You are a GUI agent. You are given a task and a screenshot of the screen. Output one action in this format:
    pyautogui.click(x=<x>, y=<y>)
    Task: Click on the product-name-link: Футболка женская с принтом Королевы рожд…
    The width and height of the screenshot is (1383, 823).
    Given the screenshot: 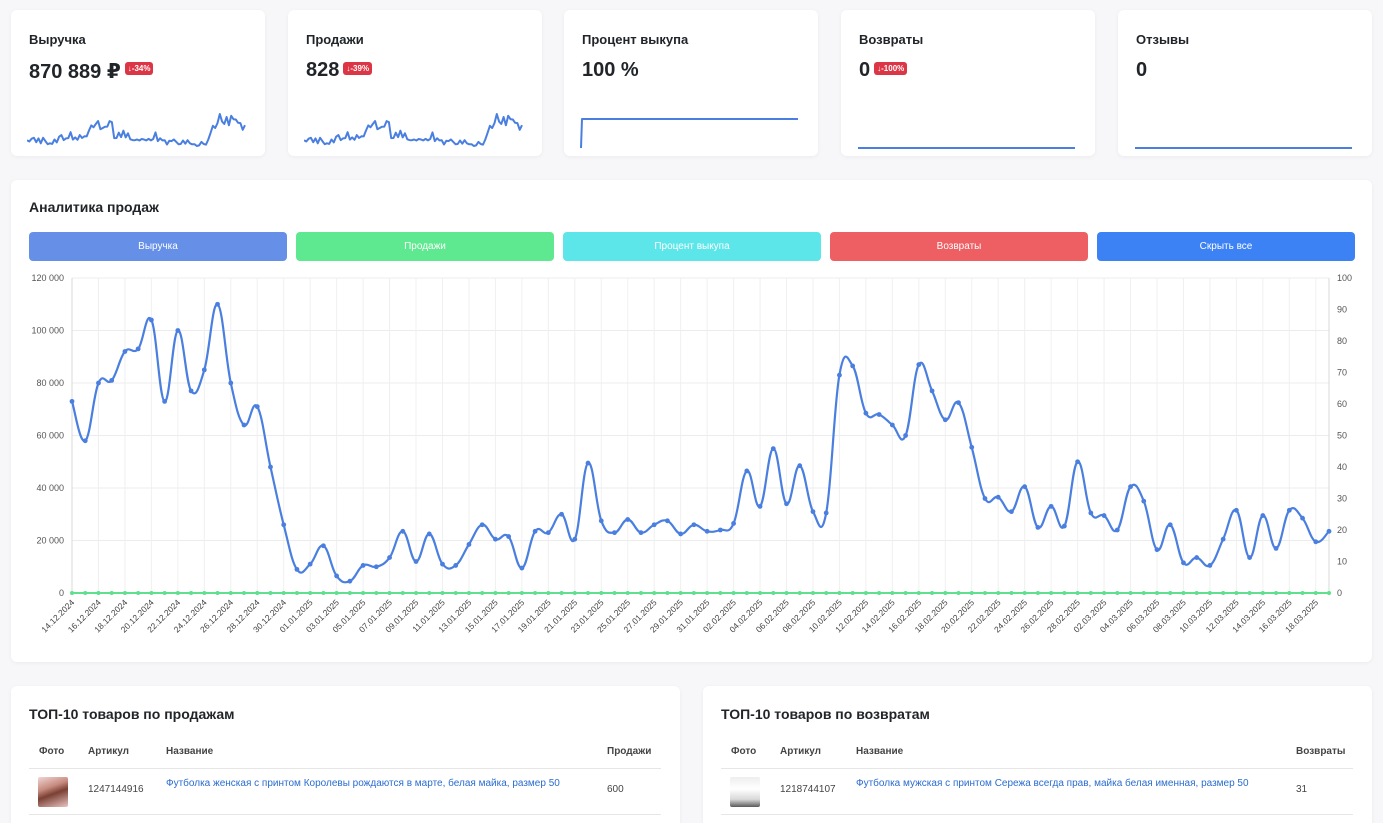 What is the action you would take?
    pyautogui.click(x=363, y=783)
    